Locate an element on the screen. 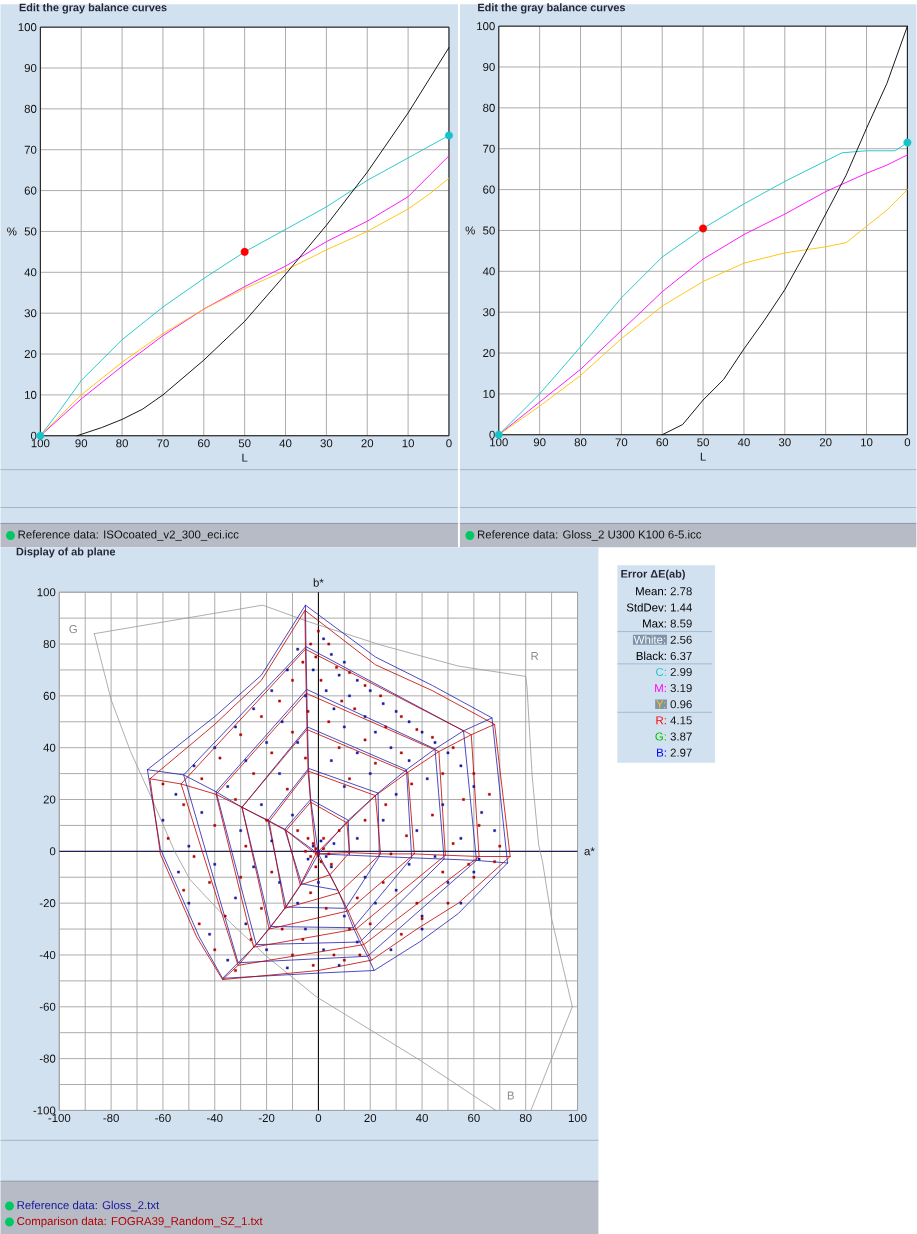  text: StdDev: 1.44 is located at coordinates (659, 607).